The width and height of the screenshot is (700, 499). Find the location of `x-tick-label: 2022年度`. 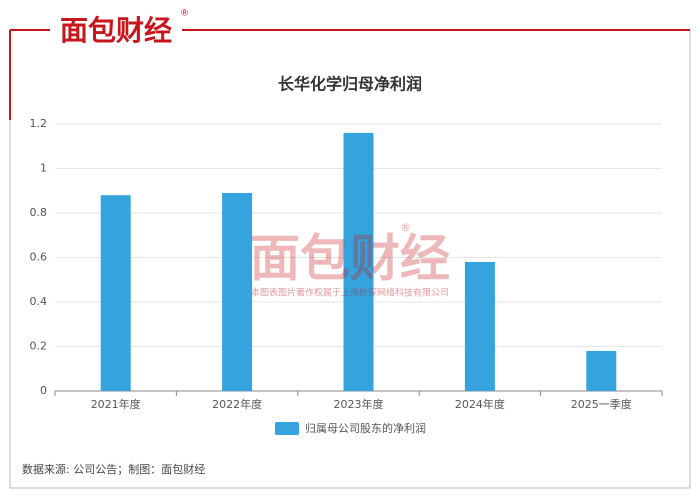

x-tick-label: 2022年度 is located at coordinates (237, 404).